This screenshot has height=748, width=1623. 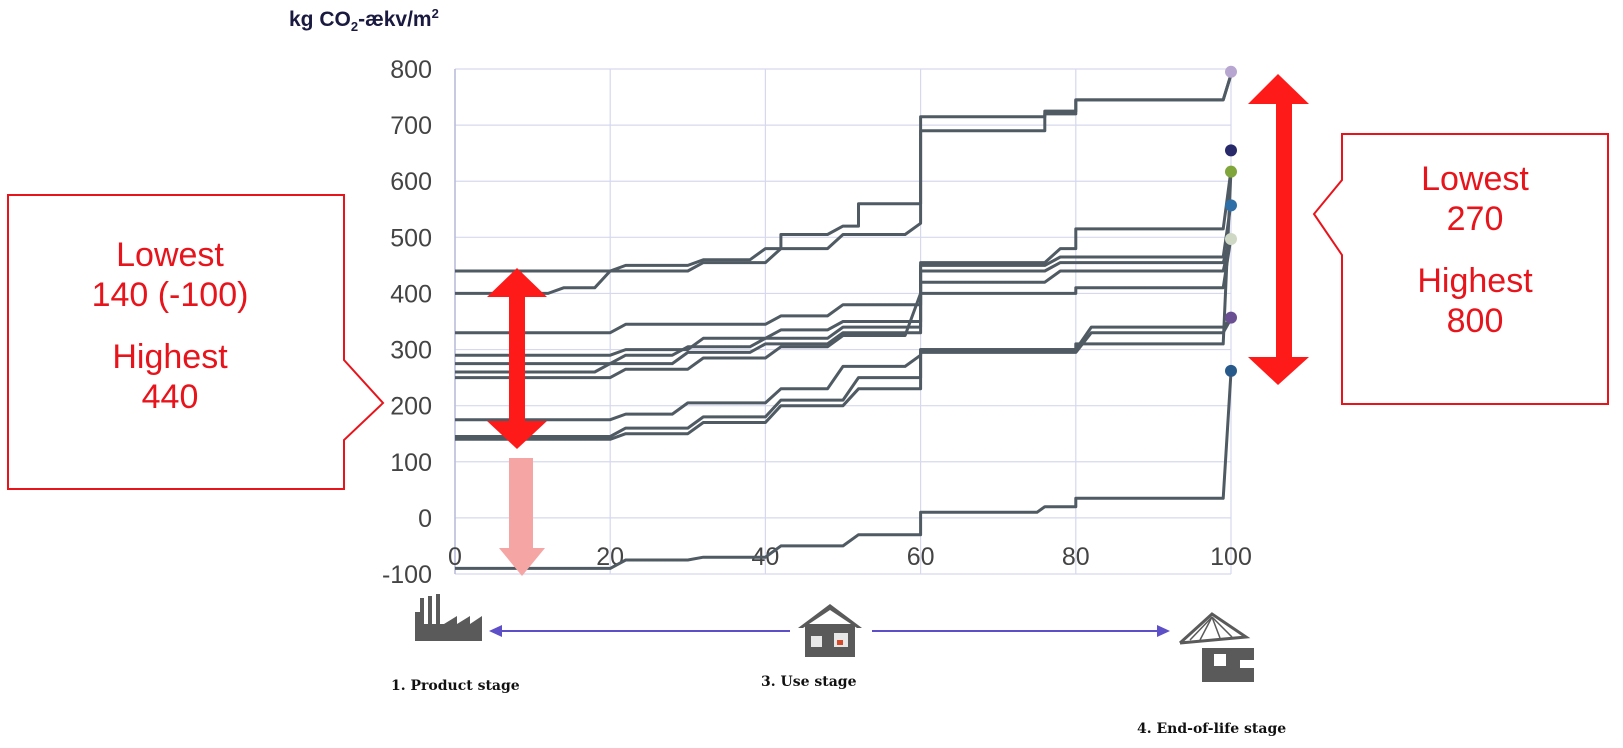 What do you see at coordinates (411, 407) in the screenshot?
I see `y-tick-label: 200` at bounding box center [411, 407].